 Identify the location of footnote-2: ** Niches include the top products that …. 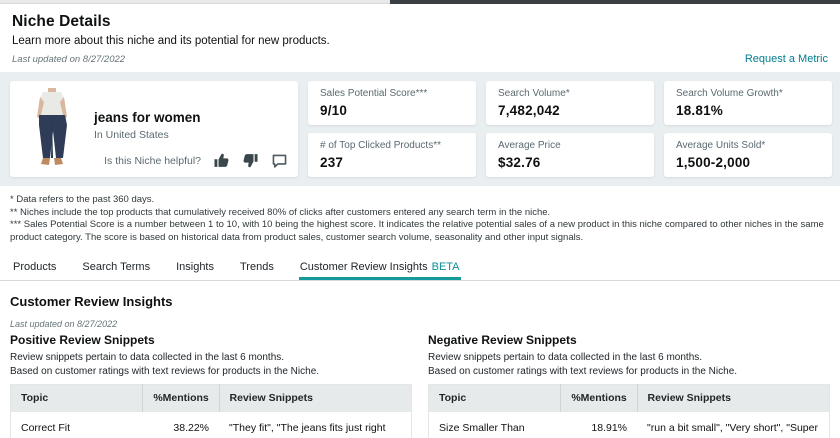
(280, 212).